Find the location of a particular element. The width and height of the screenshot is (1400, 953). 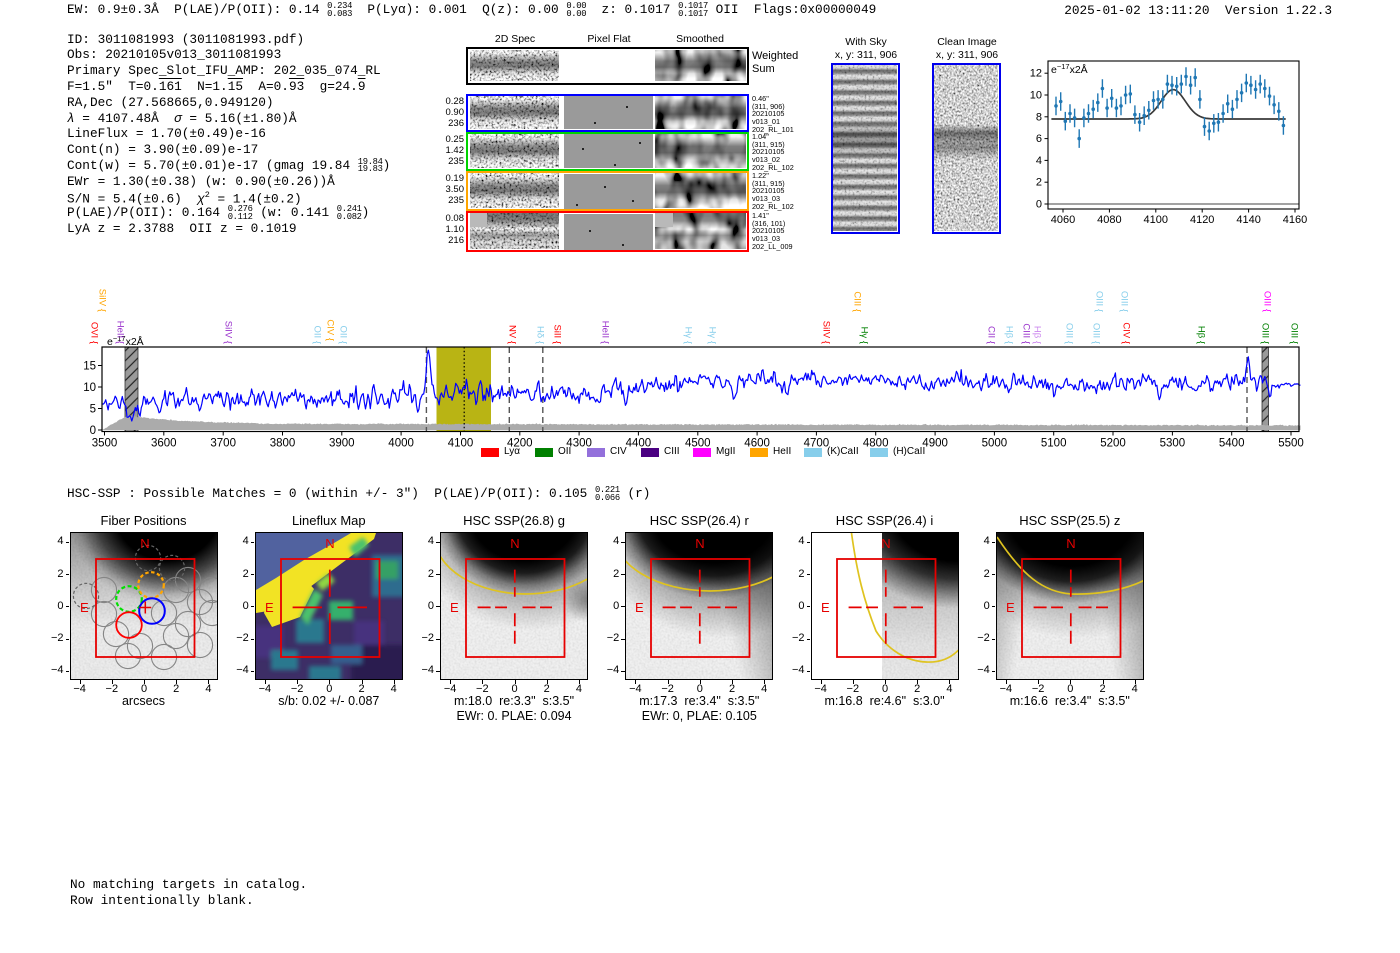

svg-text: e−17x2Å is located at coordinates (1069, 69).